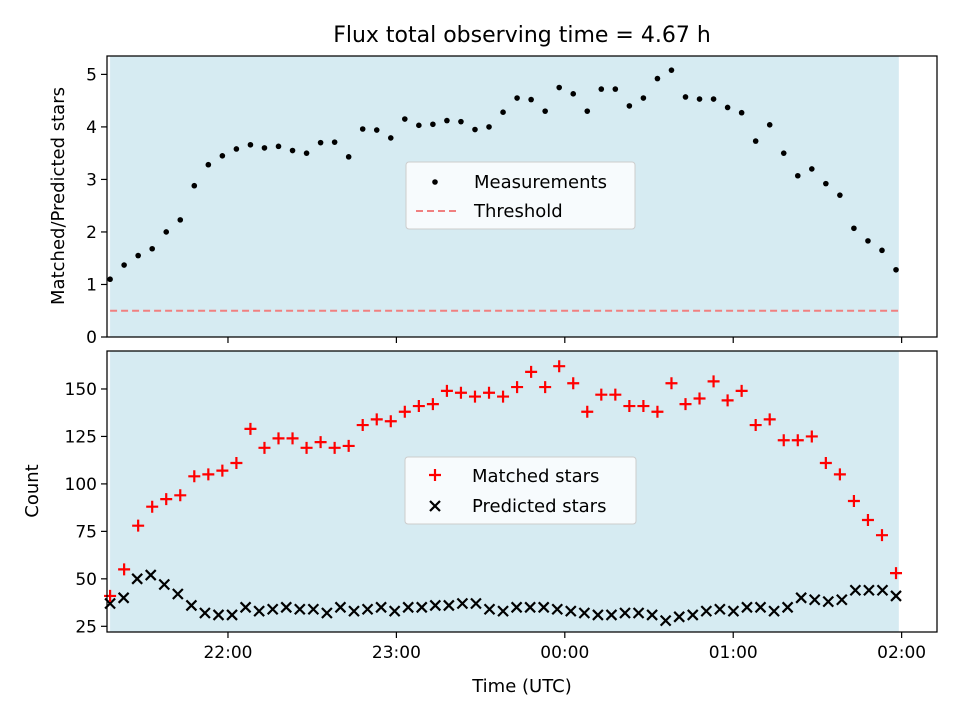  What do you see at coordinates (86, 580) in the screenshot?
I see `bottom-y-tick-label: 50` at bounding box center [86, 580].